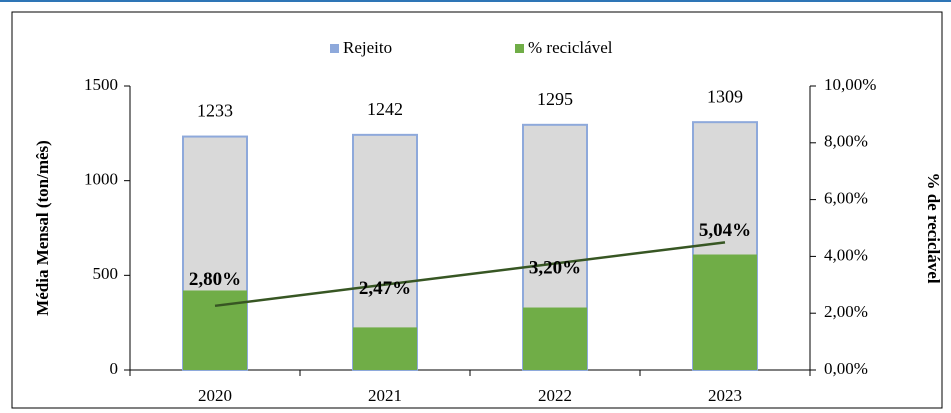  I want to click on y-tick-label: 0, so click(114, 368).